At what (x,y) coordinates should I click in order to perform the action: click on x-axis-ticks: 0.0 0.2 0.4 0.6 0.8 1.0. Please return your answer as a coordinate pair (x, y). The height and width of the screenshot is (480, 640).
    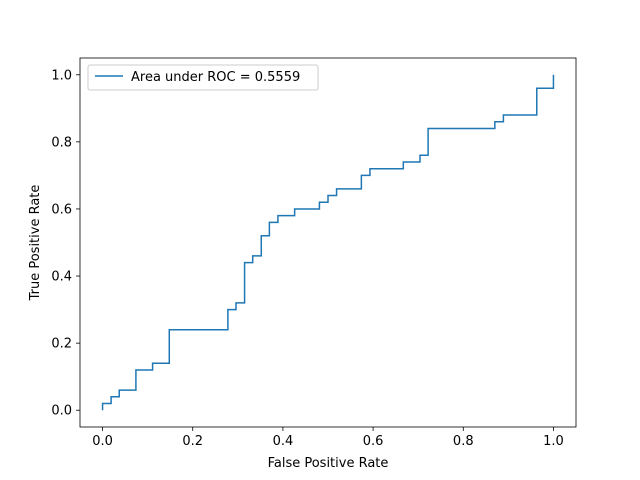
    Looking at the image, I should click on (328, 438).